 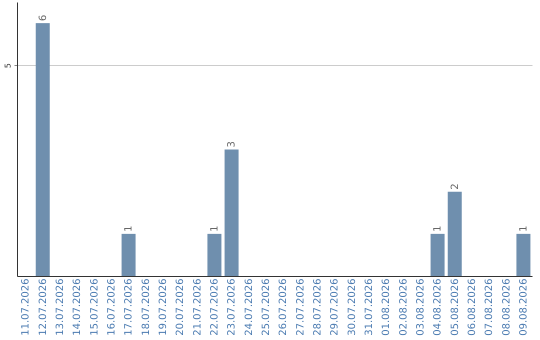 What do you see at coordinates (94, 307) in the screenshot?
I see `x-tick-label: 15.07.2026` at bounding box center [94, 307].